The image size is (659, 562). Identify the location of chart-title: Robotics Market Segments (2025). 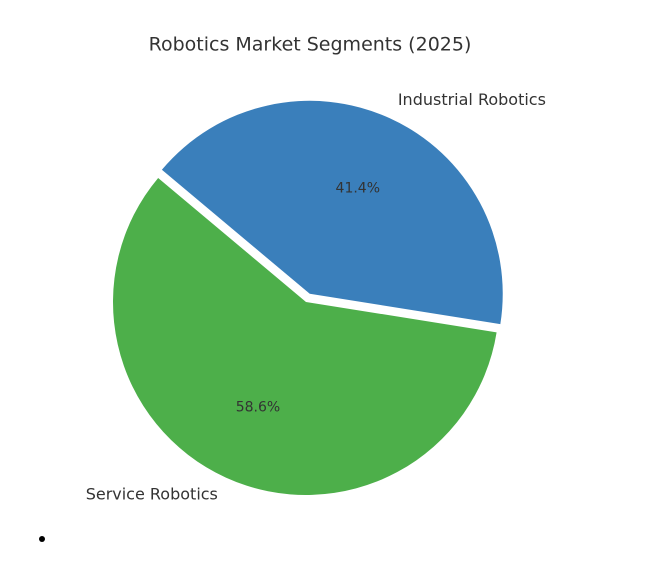
(310, 45).